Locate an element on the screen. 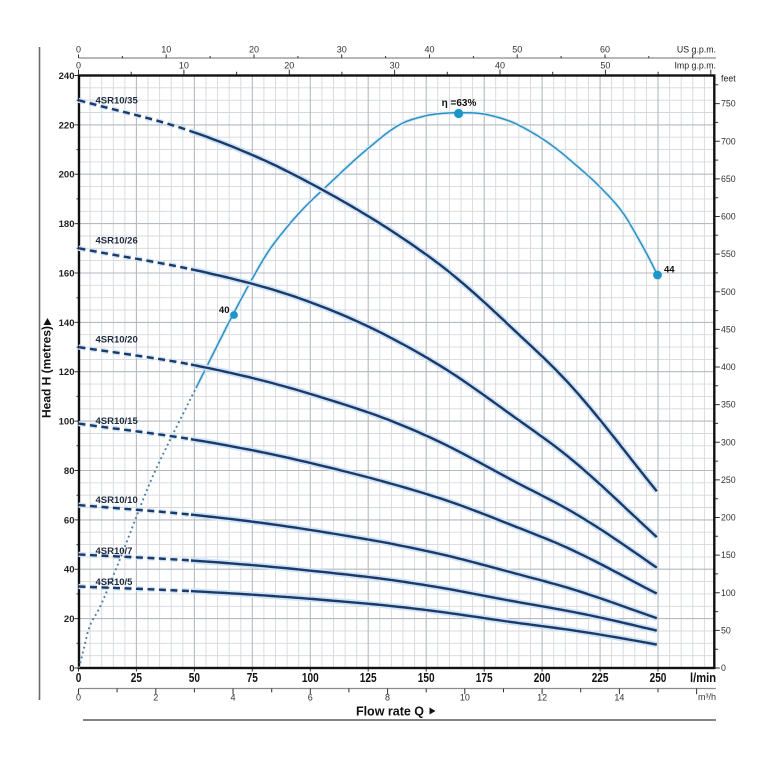  svg-text: 25 is located at coordinates (136, 677).